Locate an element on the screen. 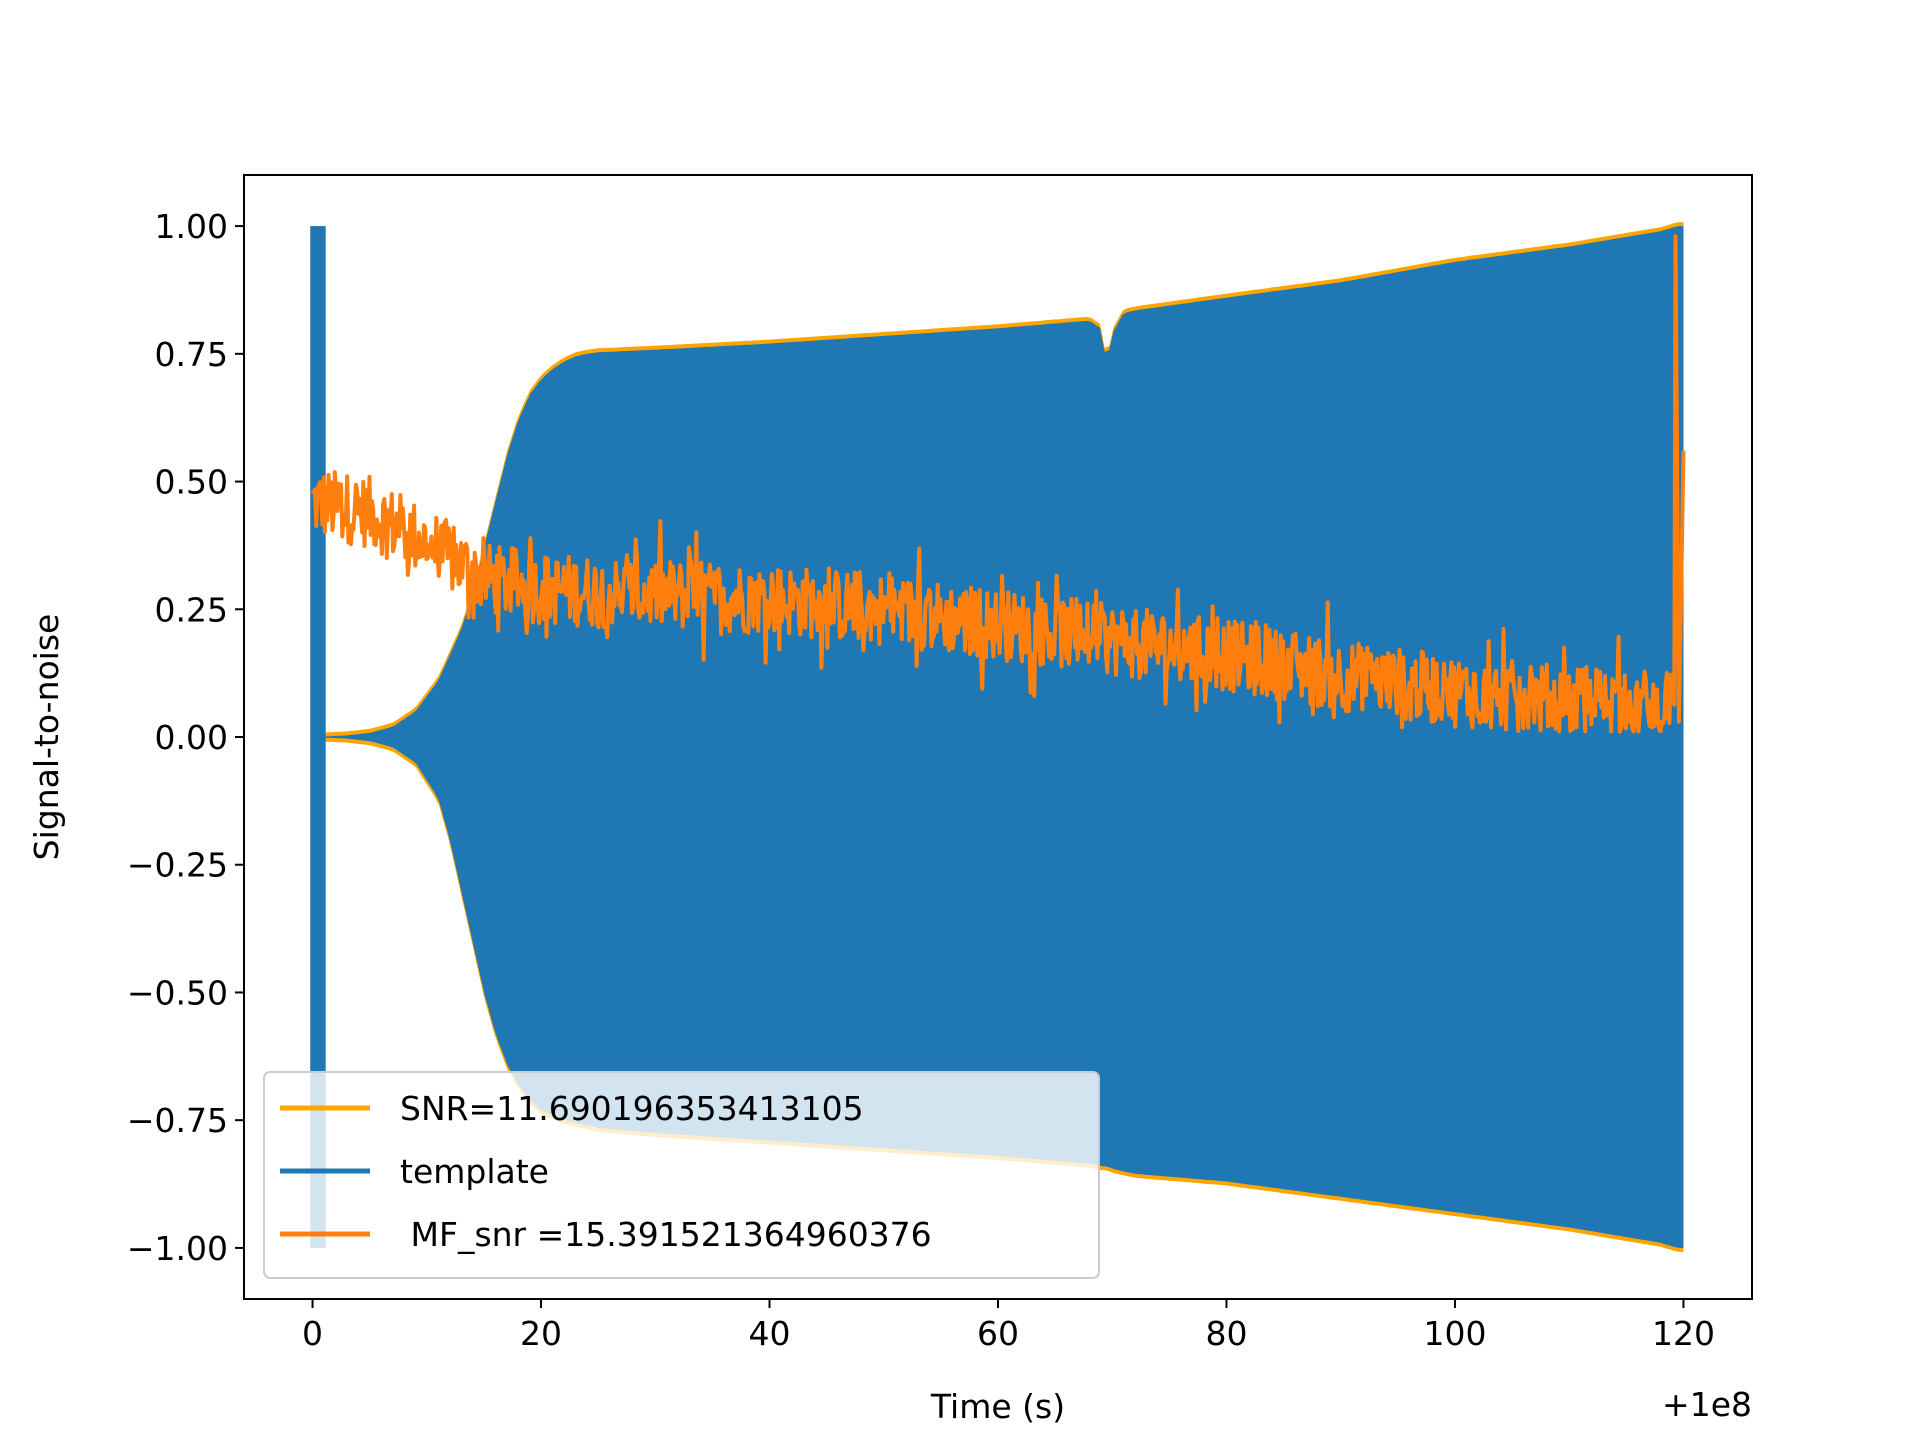  y-tick-label: −0.75 is located at coordinates (177, 1120).